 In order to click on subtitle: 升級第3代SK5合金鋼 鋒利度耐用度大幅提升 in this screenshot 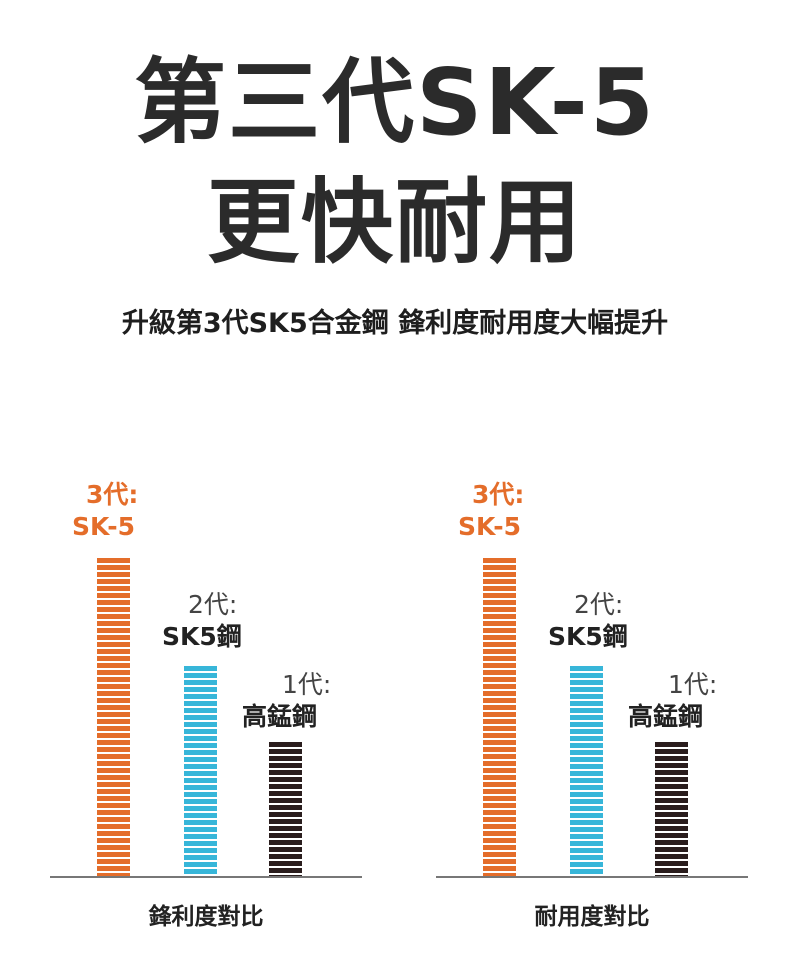, I will do `click(395, 323)`.